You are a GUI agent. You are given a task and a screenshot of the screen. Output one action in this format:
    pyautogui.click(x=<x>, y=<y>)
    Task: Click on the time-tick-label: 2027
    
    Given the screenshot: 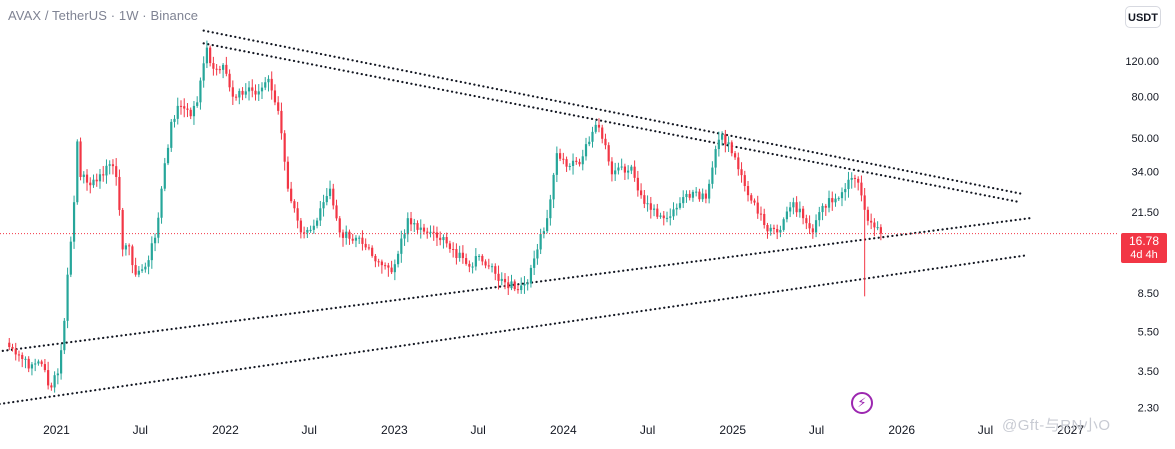 What is the action you would take?
    pyautogui.click(x=1070, y=430)
    